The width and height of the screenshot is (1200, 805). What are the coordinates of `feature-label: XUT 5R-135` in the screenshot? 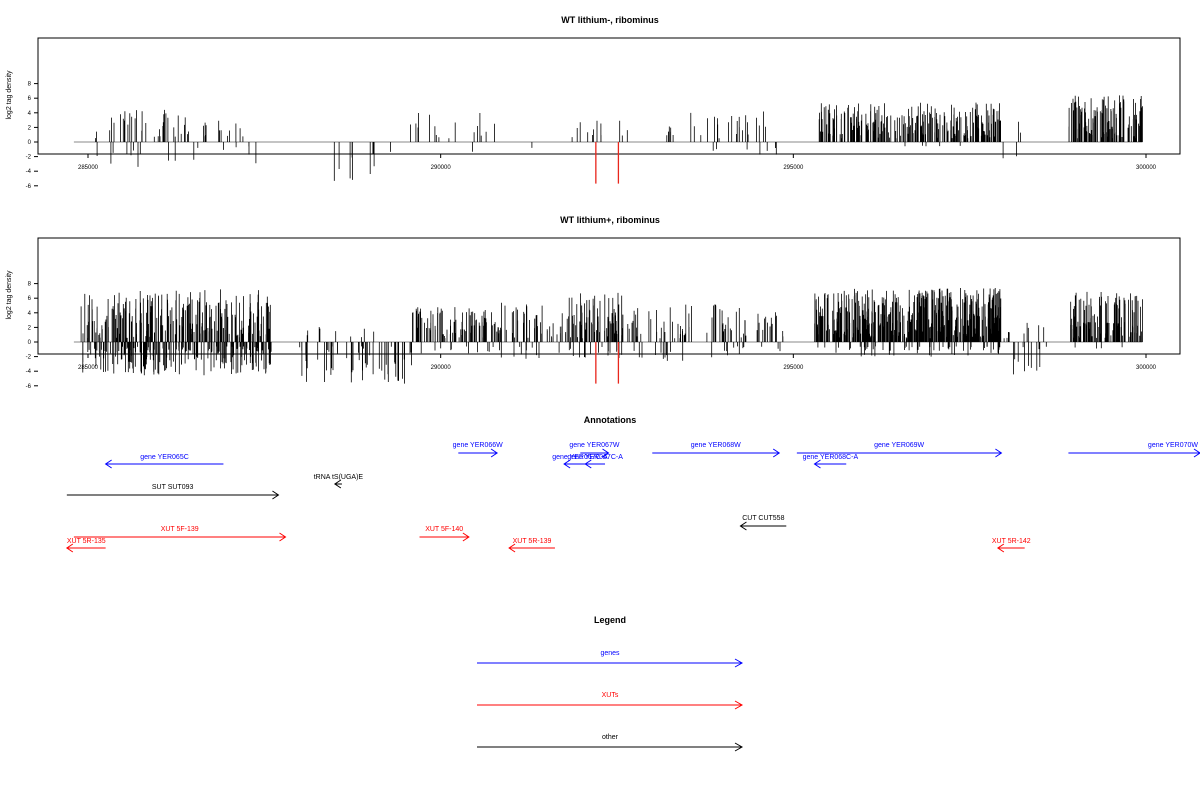 It's located at (86, 541).